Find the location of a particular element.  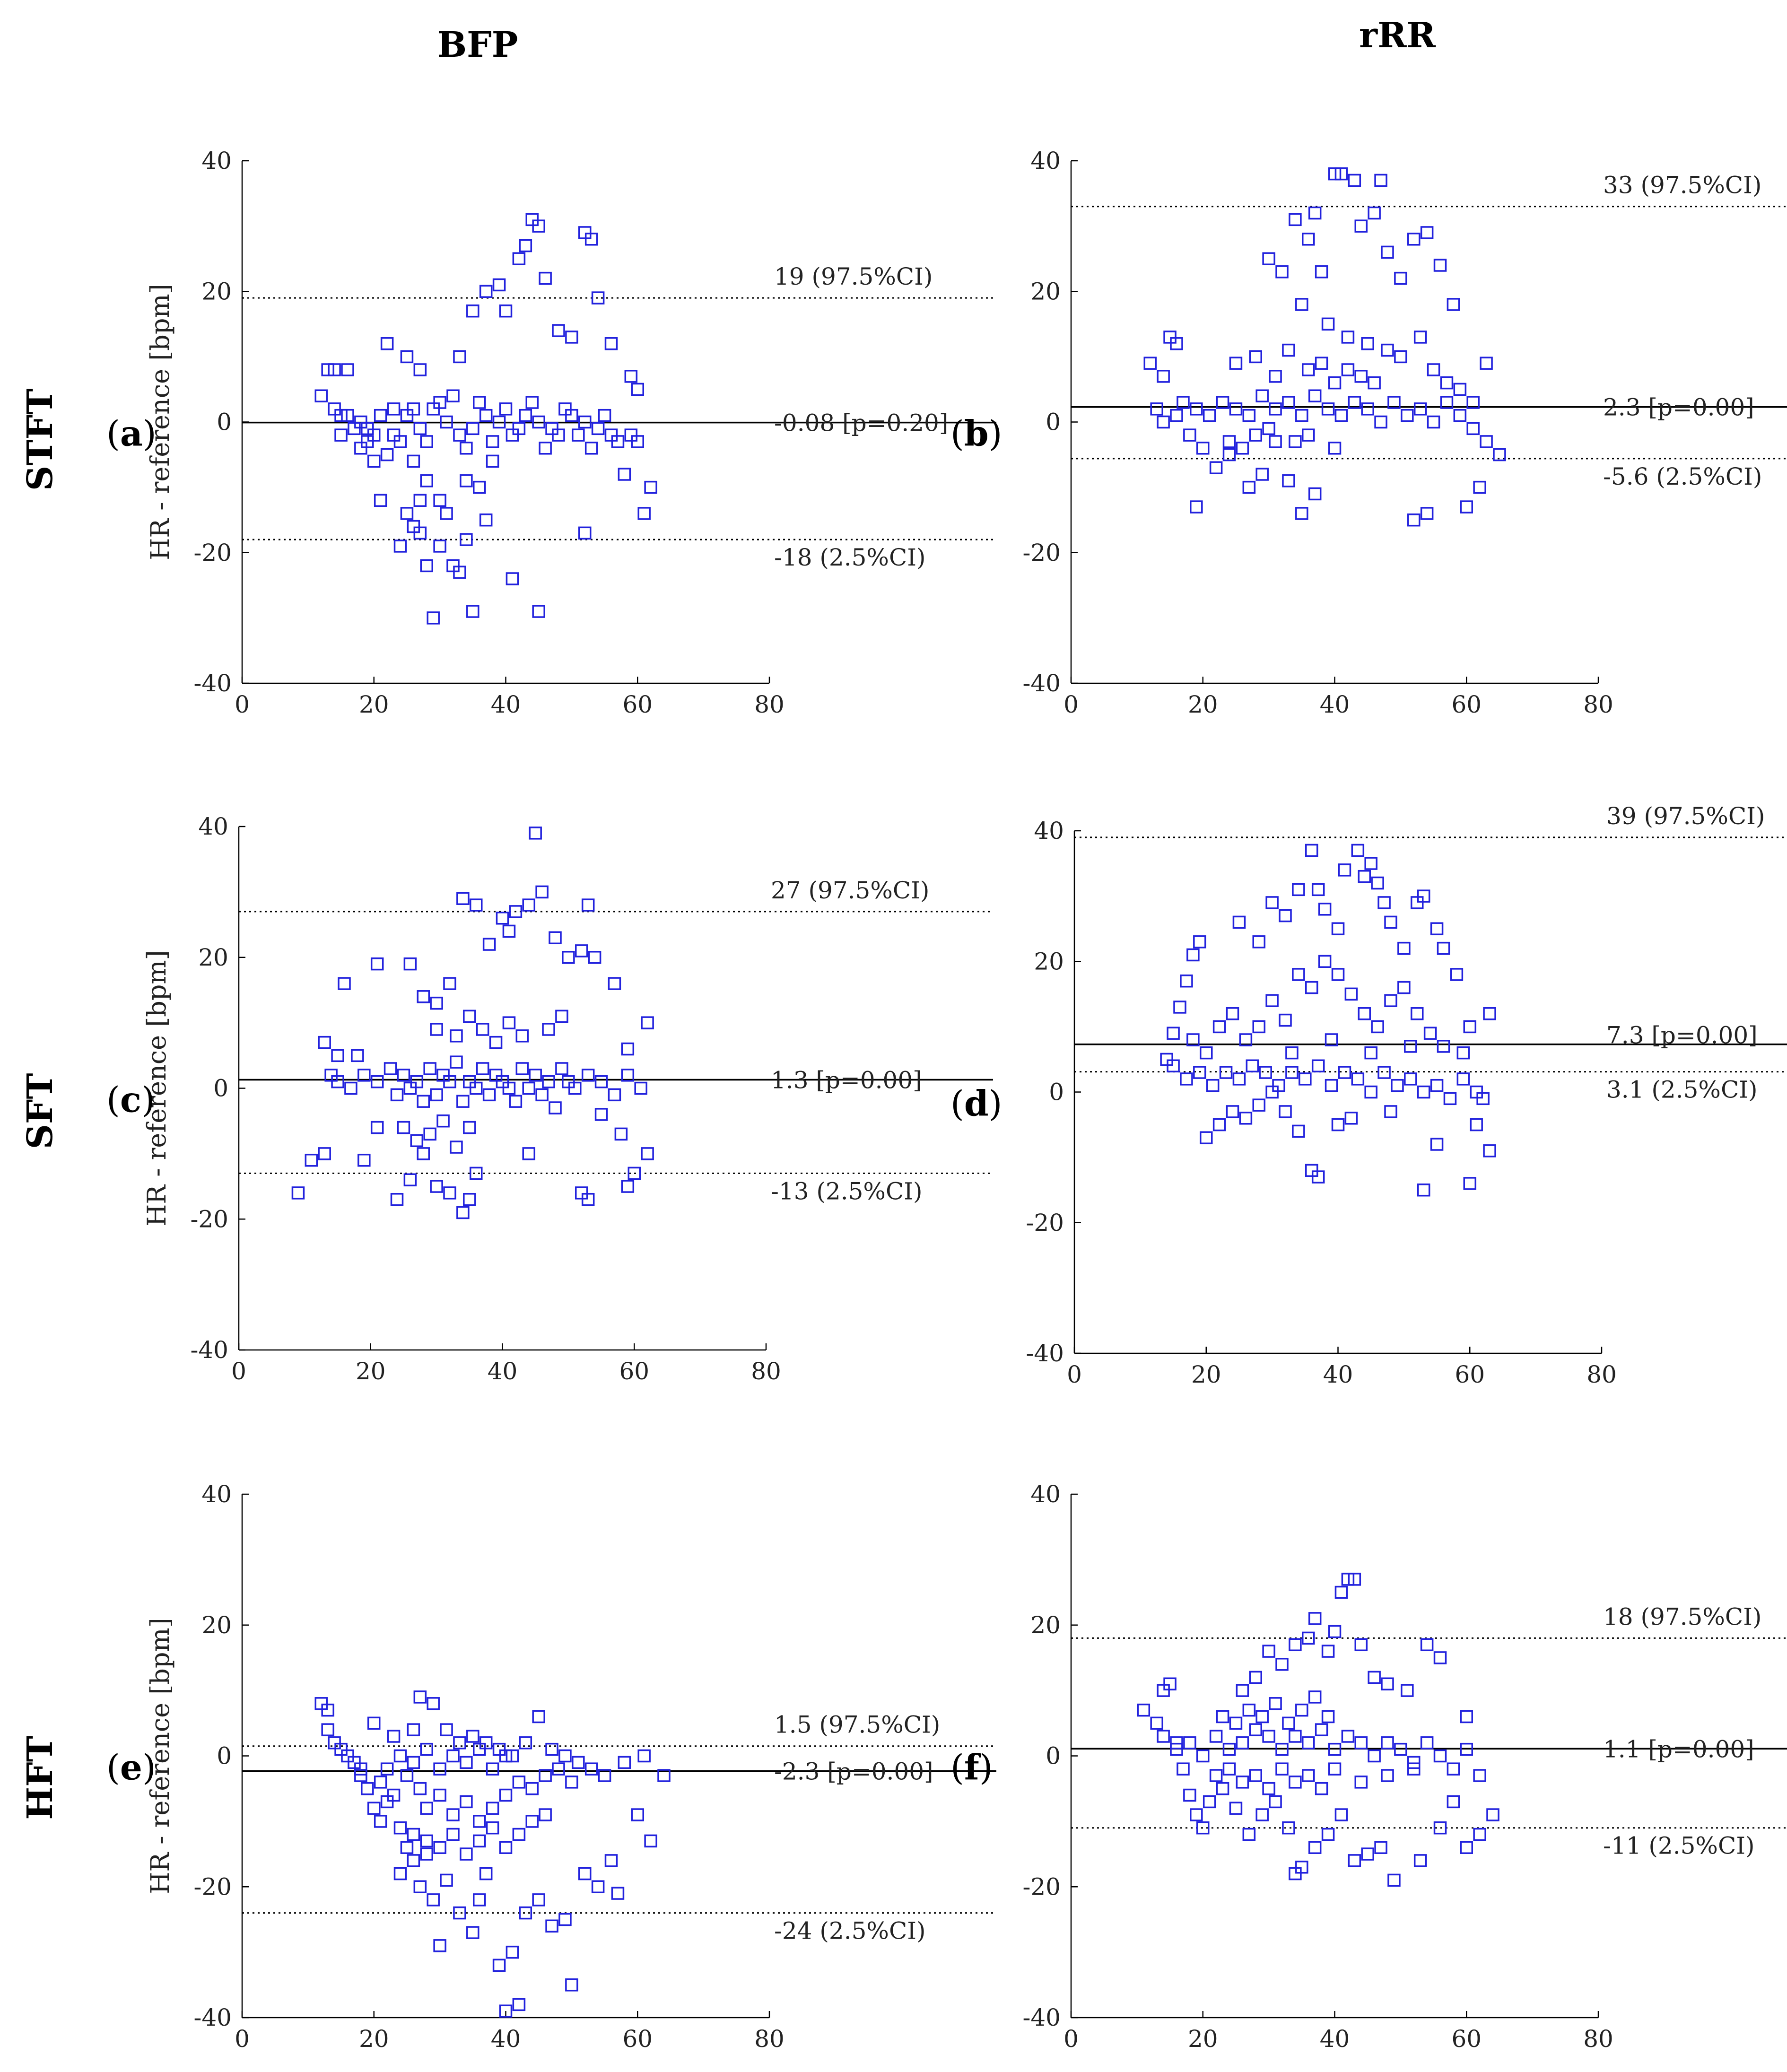

x-tick-label: 40 is located at coordinates (506, 2039).